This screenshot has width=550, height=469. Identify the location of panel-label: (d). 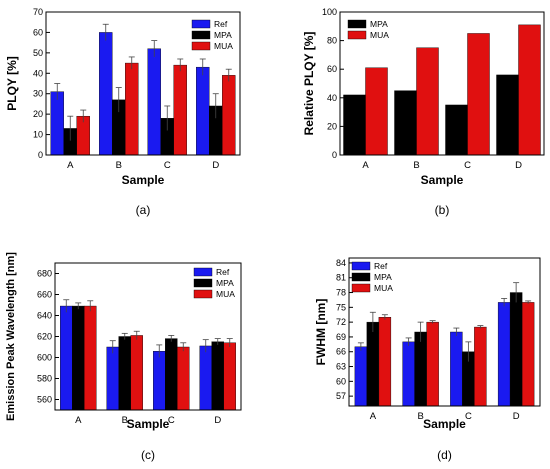
(444, 455).